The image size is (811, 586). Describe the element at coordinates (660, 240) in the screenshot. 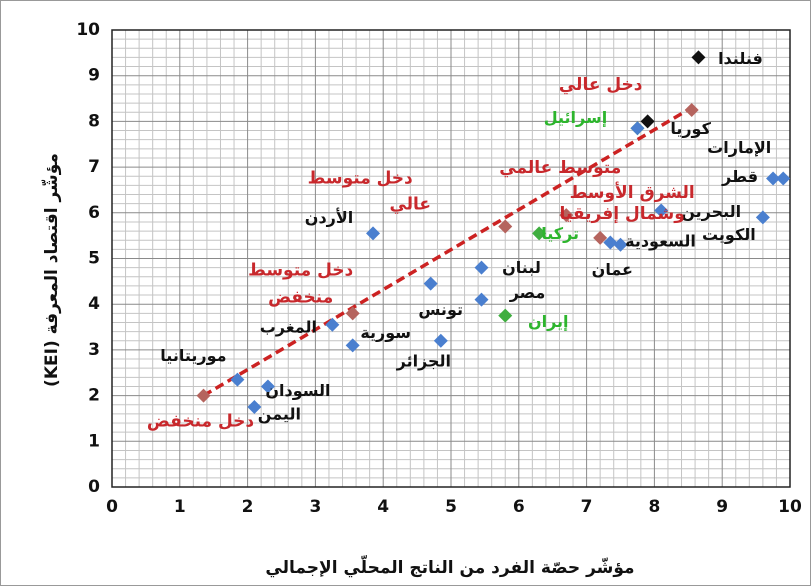

I see `point-label: السعودية` at that location.